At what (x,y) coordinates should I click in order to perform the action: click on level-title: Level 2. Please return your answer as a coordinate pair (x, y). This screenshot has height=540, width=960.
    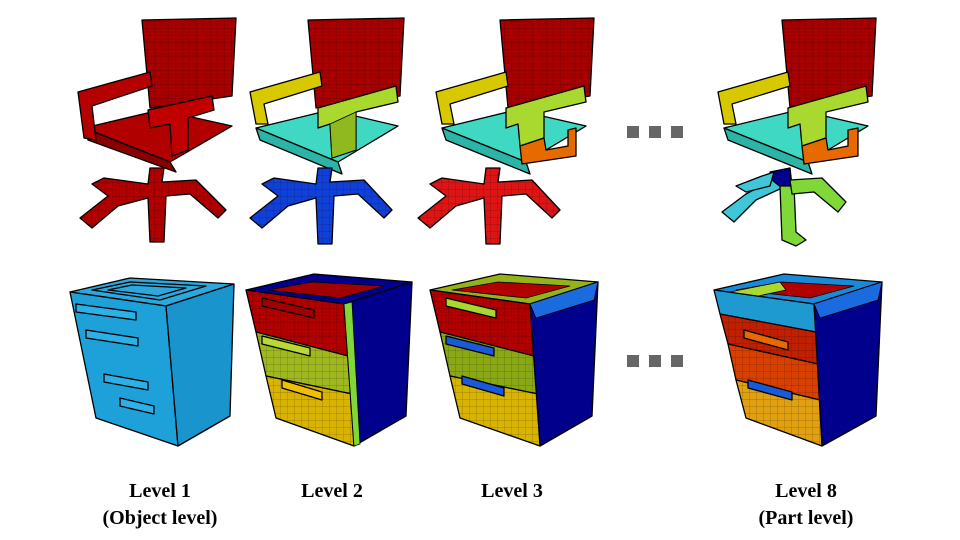
    Looking at the image, I should click on (332, 491).